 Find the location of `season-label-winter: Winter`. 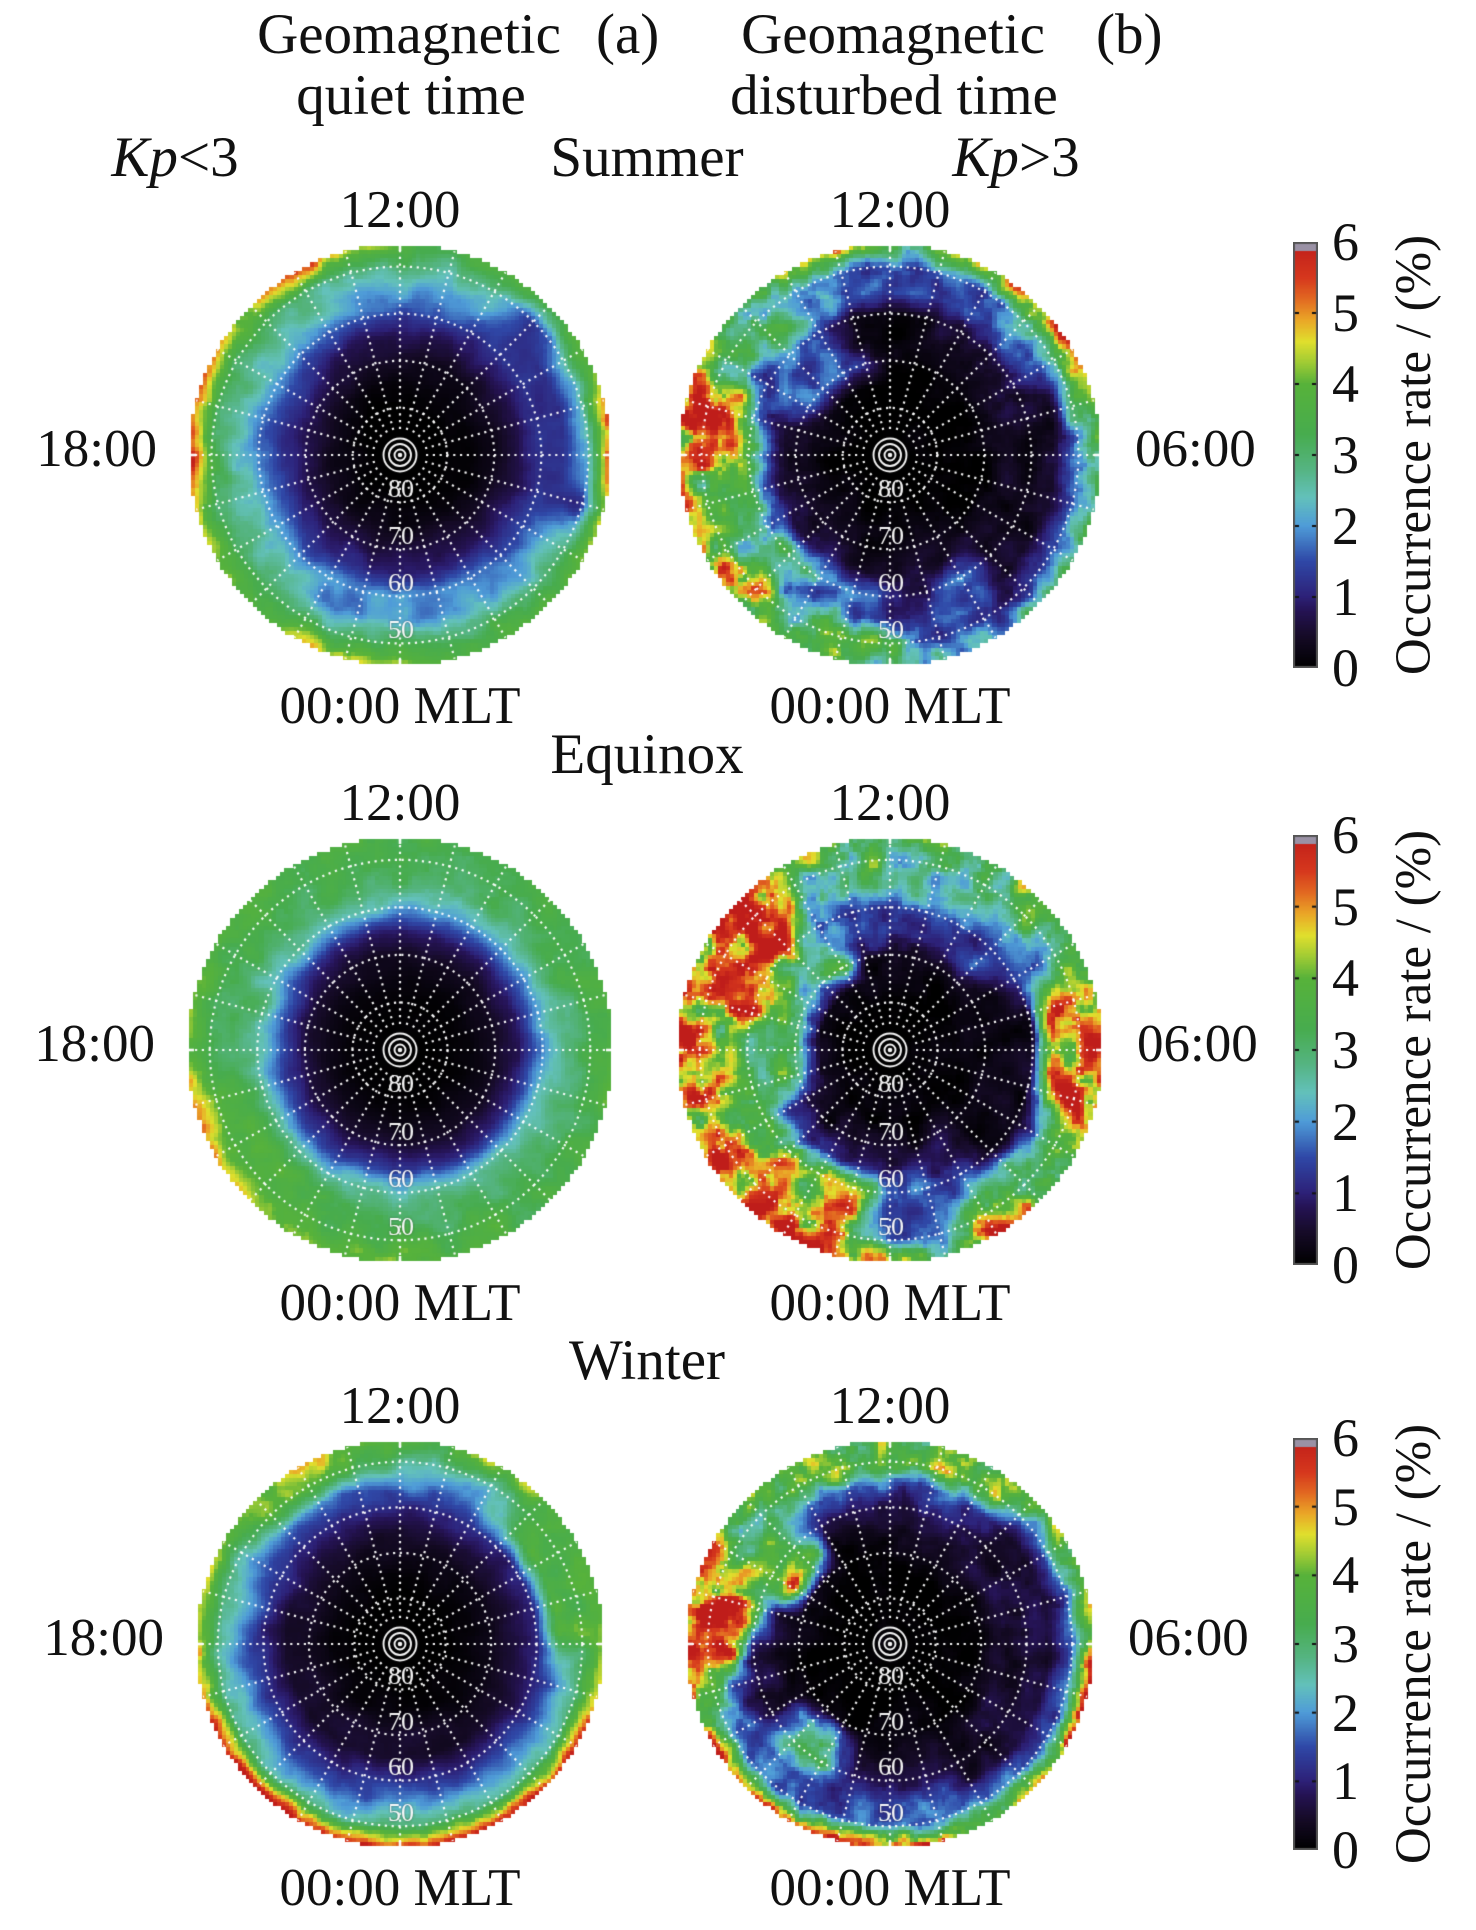

season-label-winter: Winter is located at coordinates (647, 1360).